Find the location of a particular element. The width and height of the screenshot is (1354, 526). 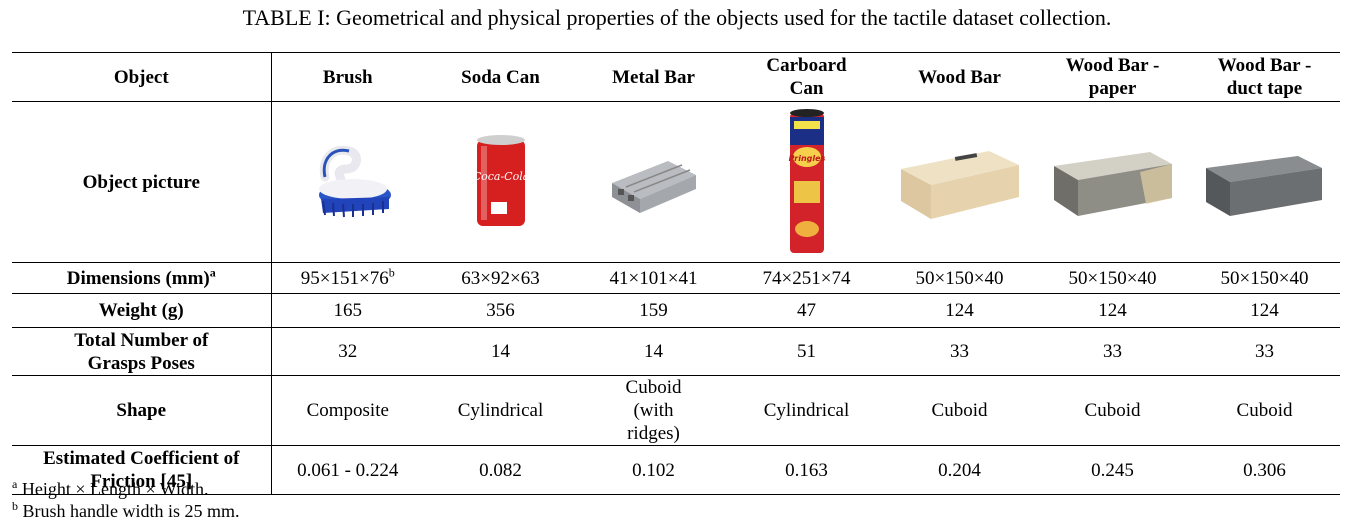

wood-bar-paper-photo is located at coordinates (1112, 182).